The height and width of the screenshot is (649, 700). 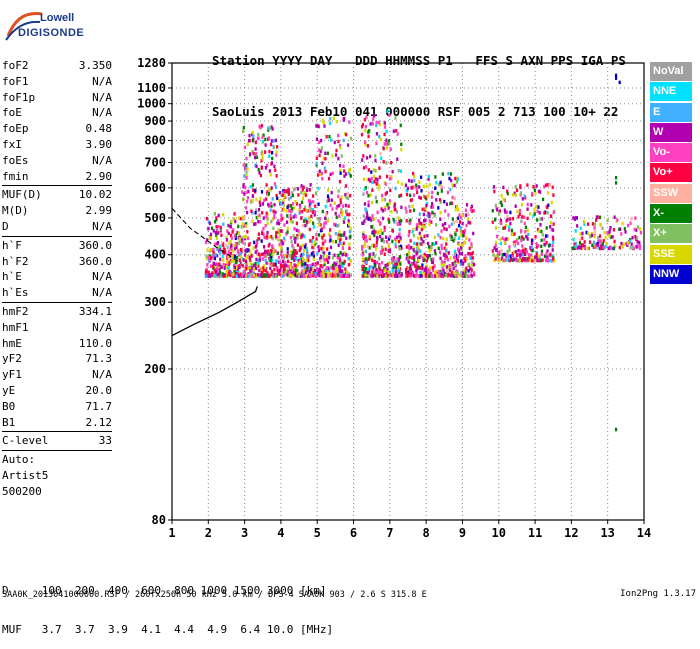 I want to click on electron-density-profile, so click(x=214, y=311).